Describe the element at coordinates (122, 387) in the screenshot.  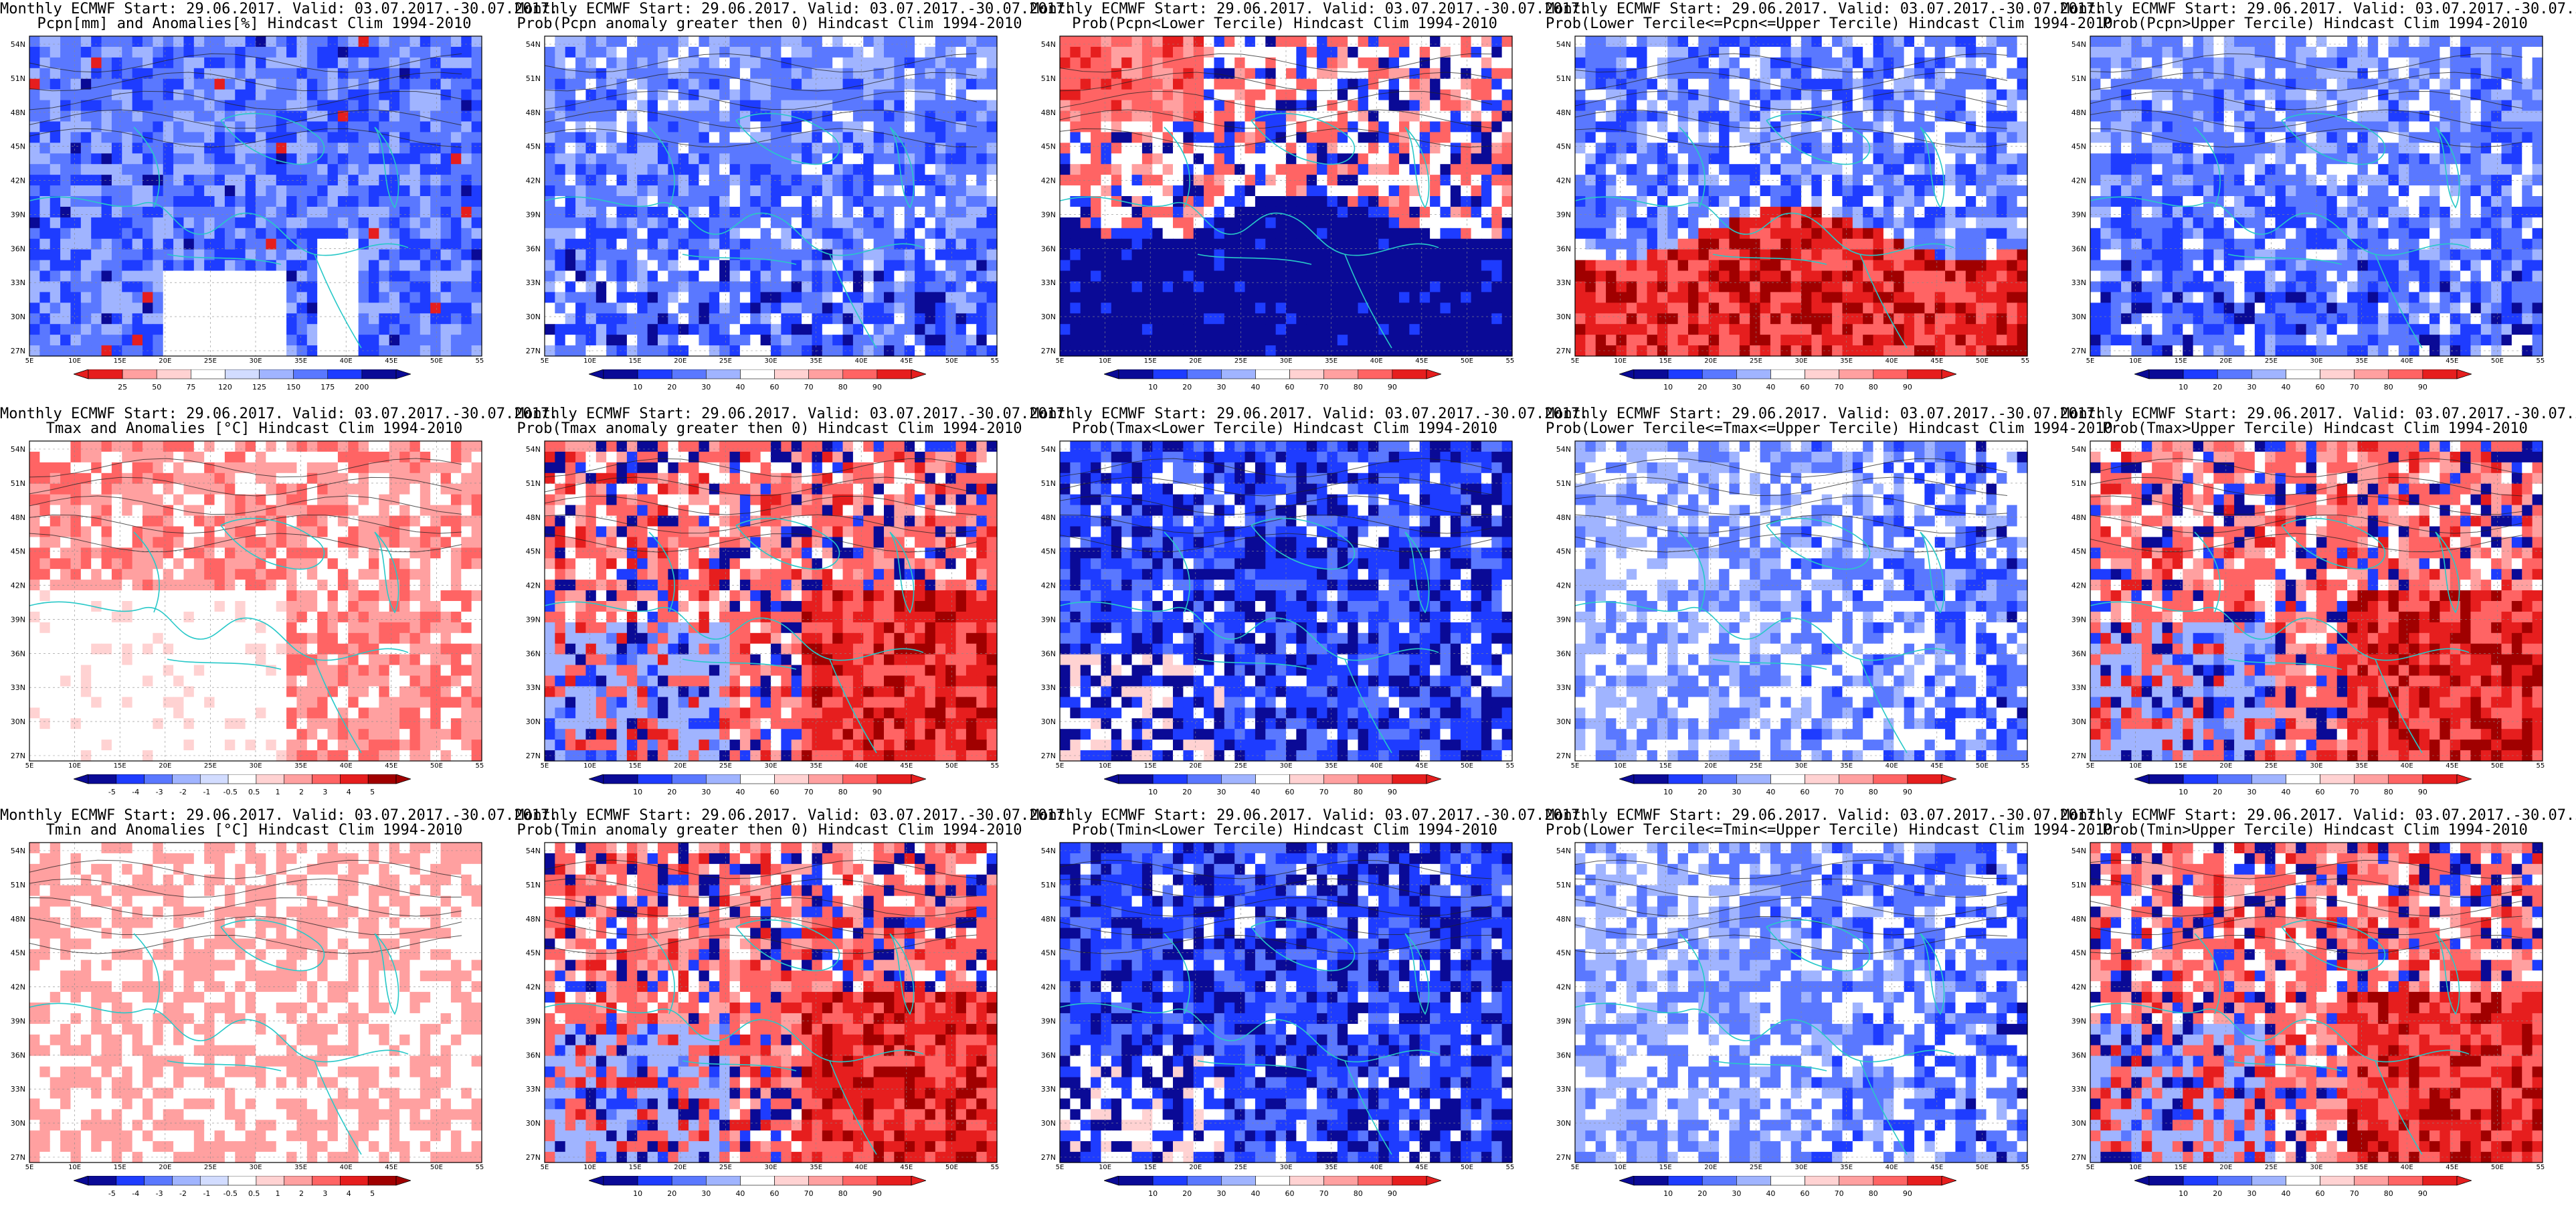
I see `colorbar-tick-label: 25` at that location.